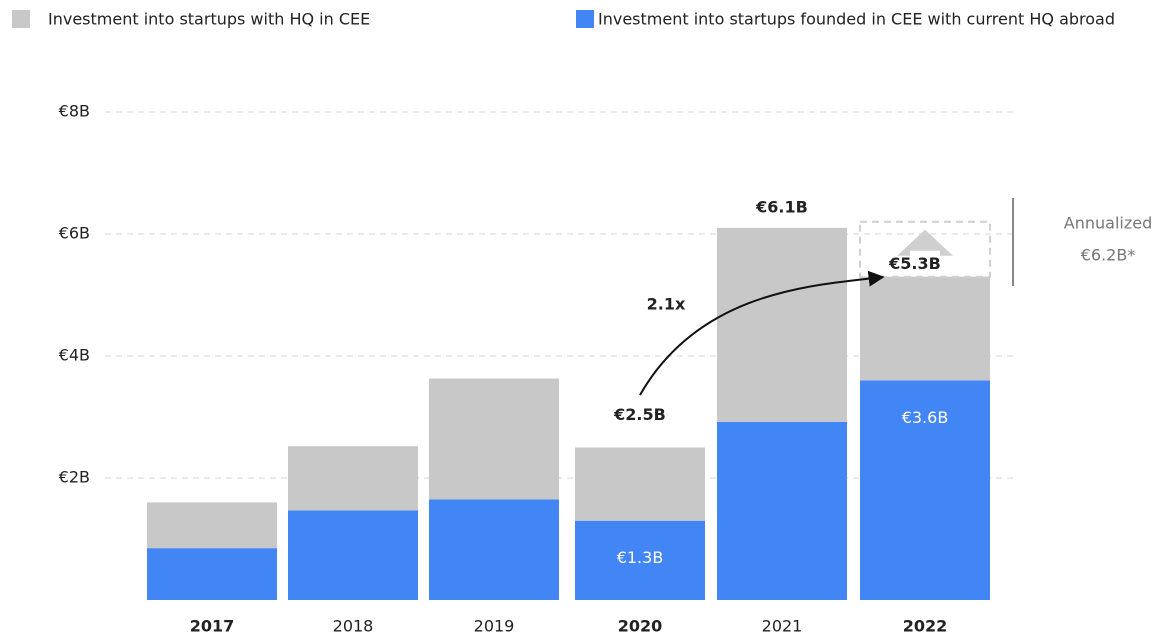  What do you see at coordinates (639, 414) in the screenshot?
I see `total-label: €2.5B` at bounding box center [639, 414].